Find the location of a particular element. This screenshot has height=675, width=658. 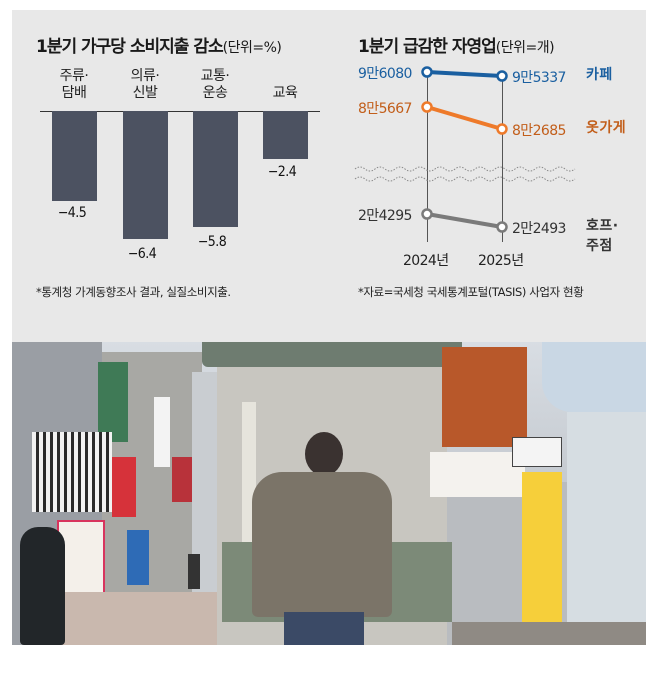

bar-baseline is located at coordinates (180, 111).